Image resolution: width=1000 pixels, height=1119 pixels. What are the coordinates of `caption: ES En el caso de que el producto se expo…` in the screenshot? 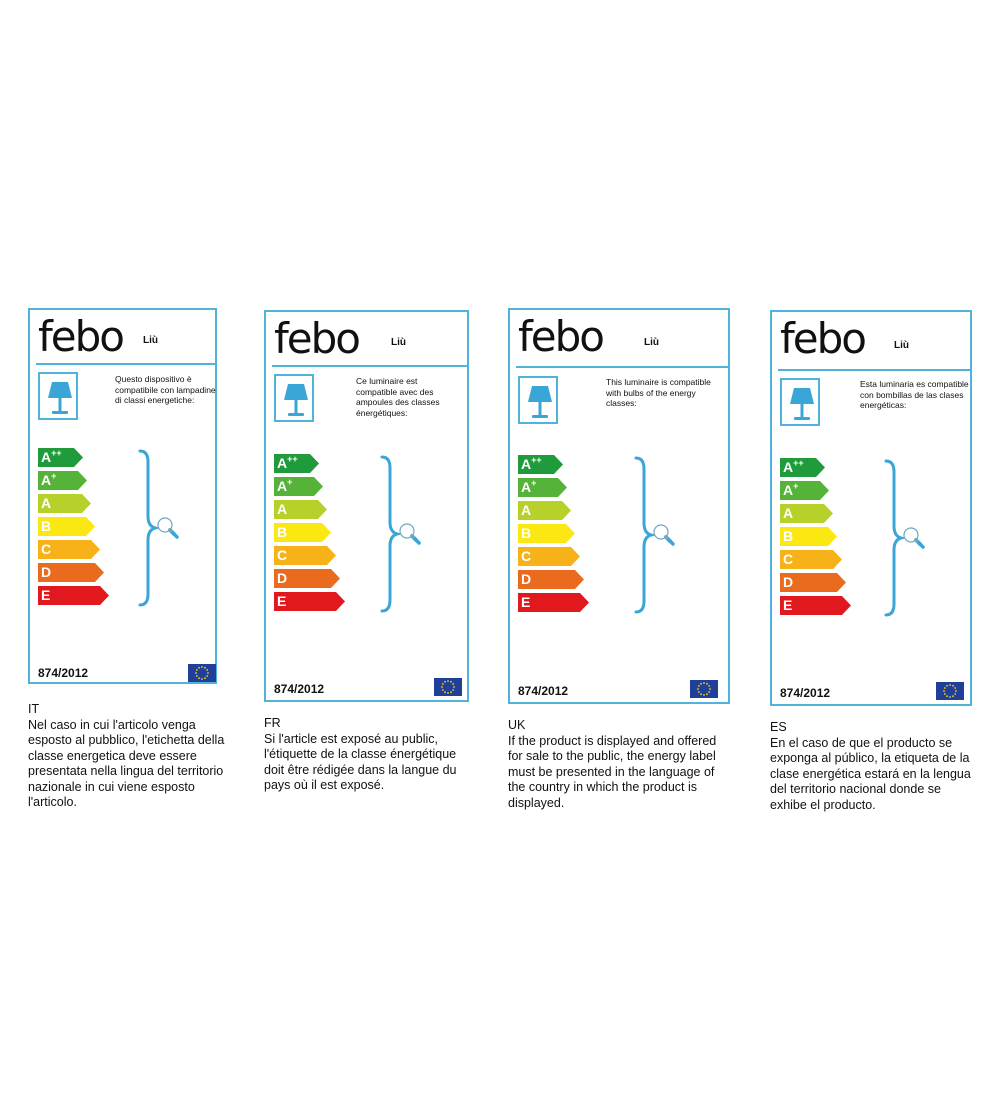 It's located at (872, 766).